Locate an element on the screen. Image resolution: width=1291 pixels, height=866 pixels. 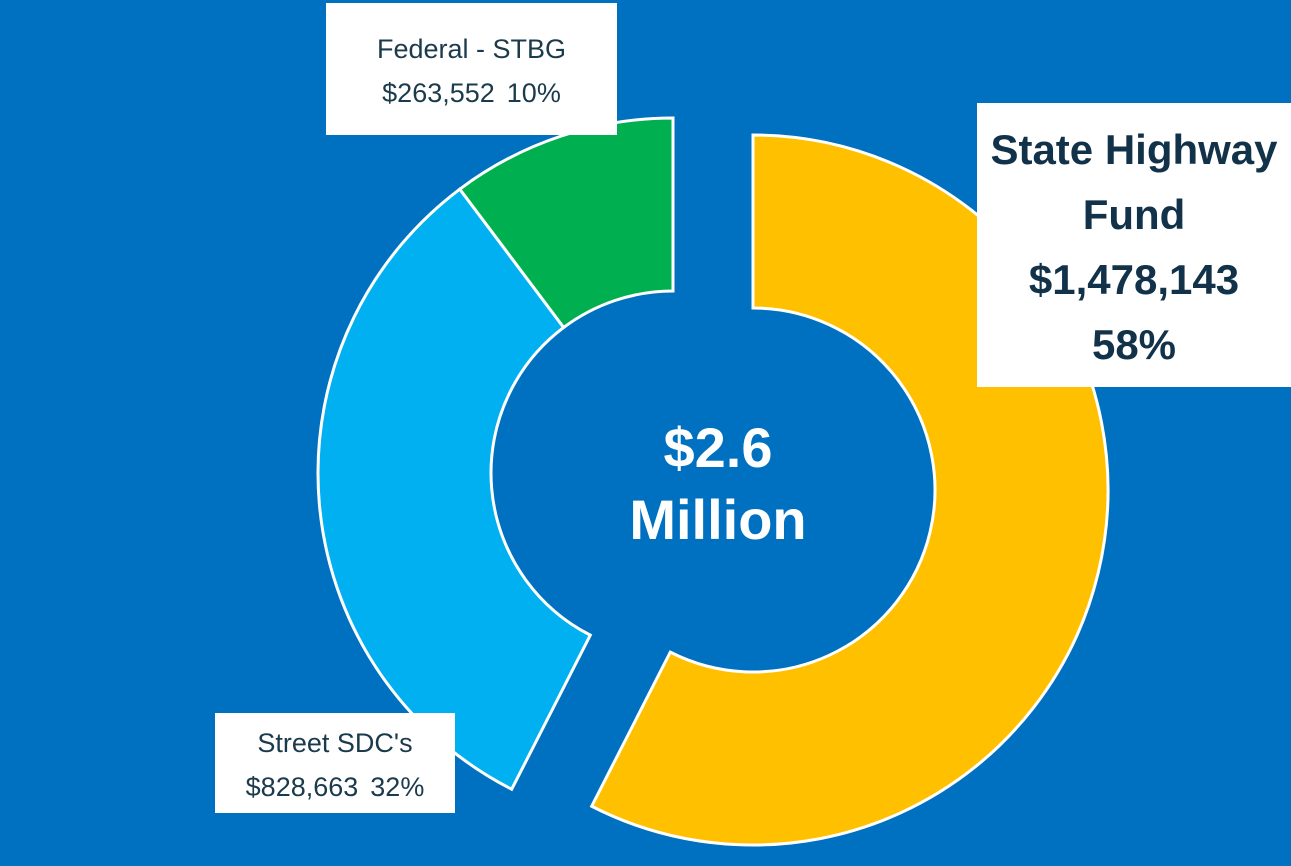
percent-label: 10% is located at coordinates (533, 93).